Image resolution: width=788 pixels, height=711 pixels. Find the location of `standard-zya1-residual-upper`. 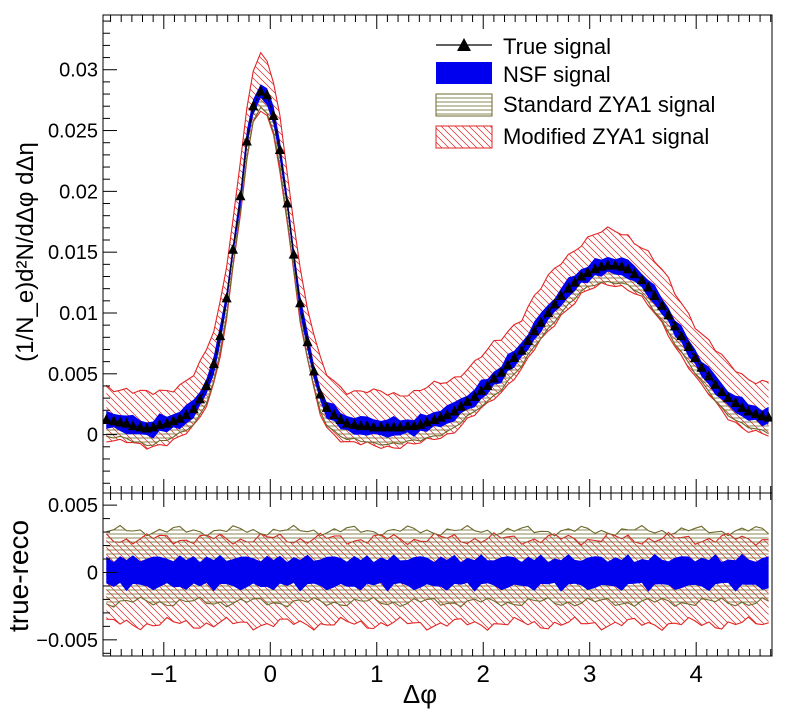

standard-zya1-residual-upper is located at coordinates (437, 530).